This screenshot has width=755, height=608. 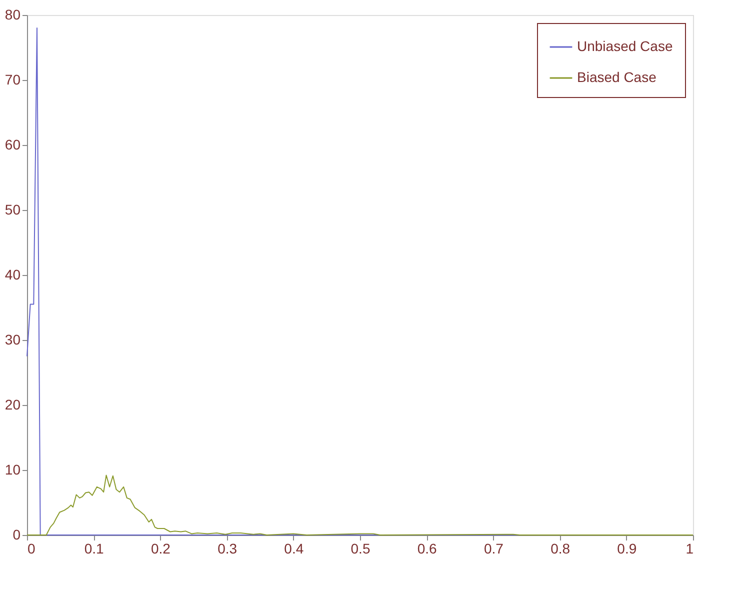 I want to click on x-tick-label: 0.2, so click(x=160, y=548).